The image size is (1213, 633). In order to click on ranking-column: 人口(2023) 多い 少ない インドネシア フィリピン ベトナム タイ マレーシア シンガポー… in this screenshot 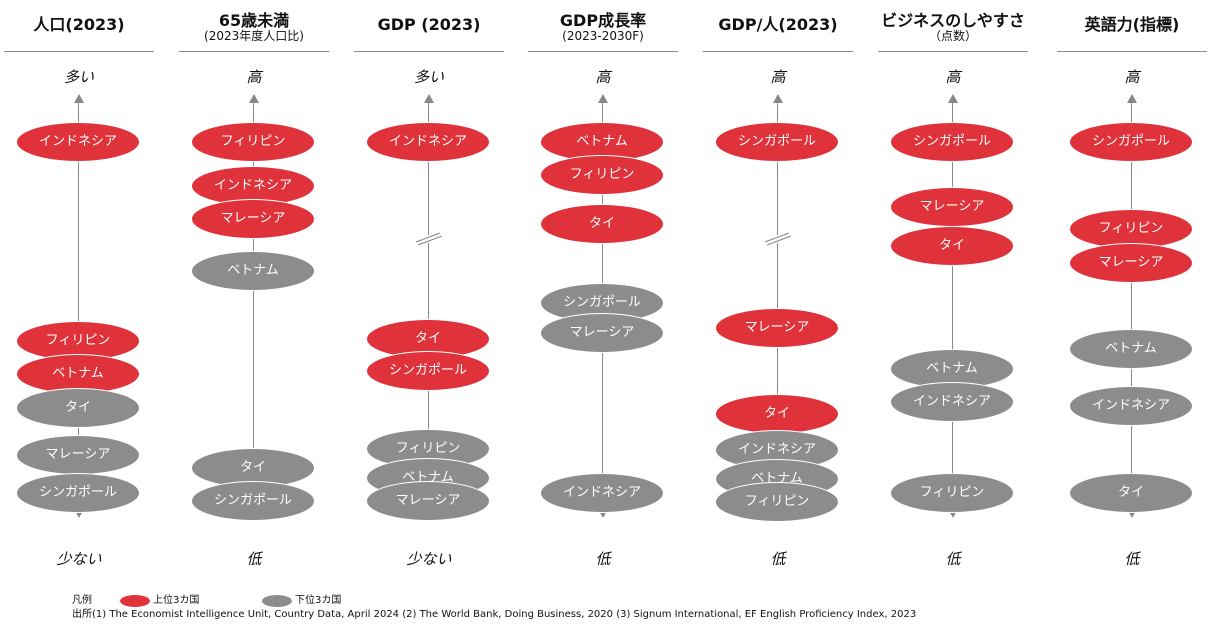, I will do `click(79, 316)`.